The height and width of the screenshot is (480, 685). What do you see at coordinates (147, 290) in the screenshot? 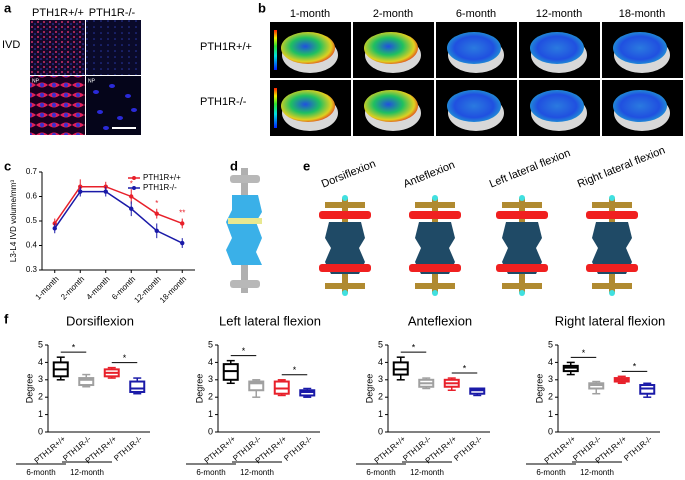
I see `x-tick-label: 12-month` at bounding box center [147, 290].